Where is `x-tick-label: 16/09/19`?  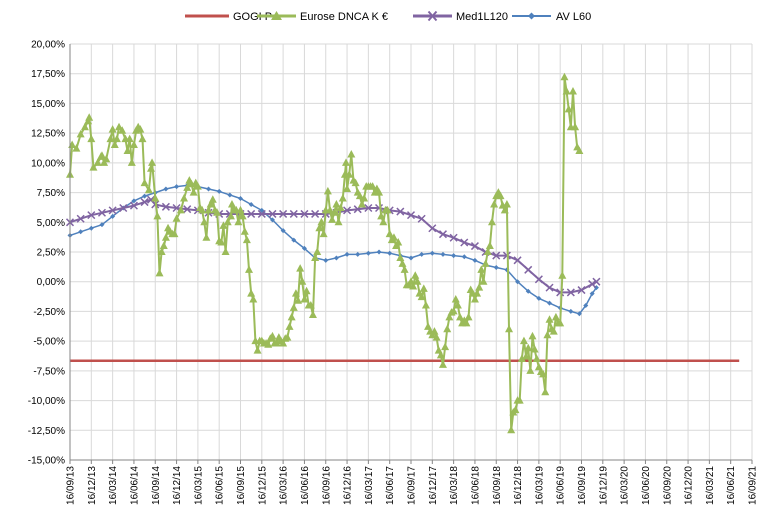 x-tick-label: 16/09/19 is located at coordinates (582, 485).